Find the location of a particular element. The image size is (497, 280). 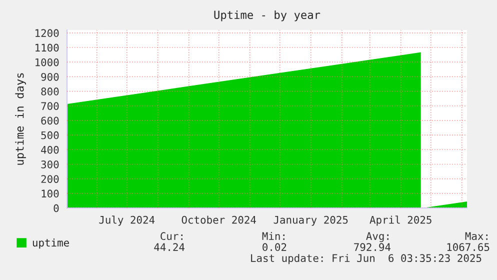

y-tick-label: 300 is located at coordinates (50, 164).